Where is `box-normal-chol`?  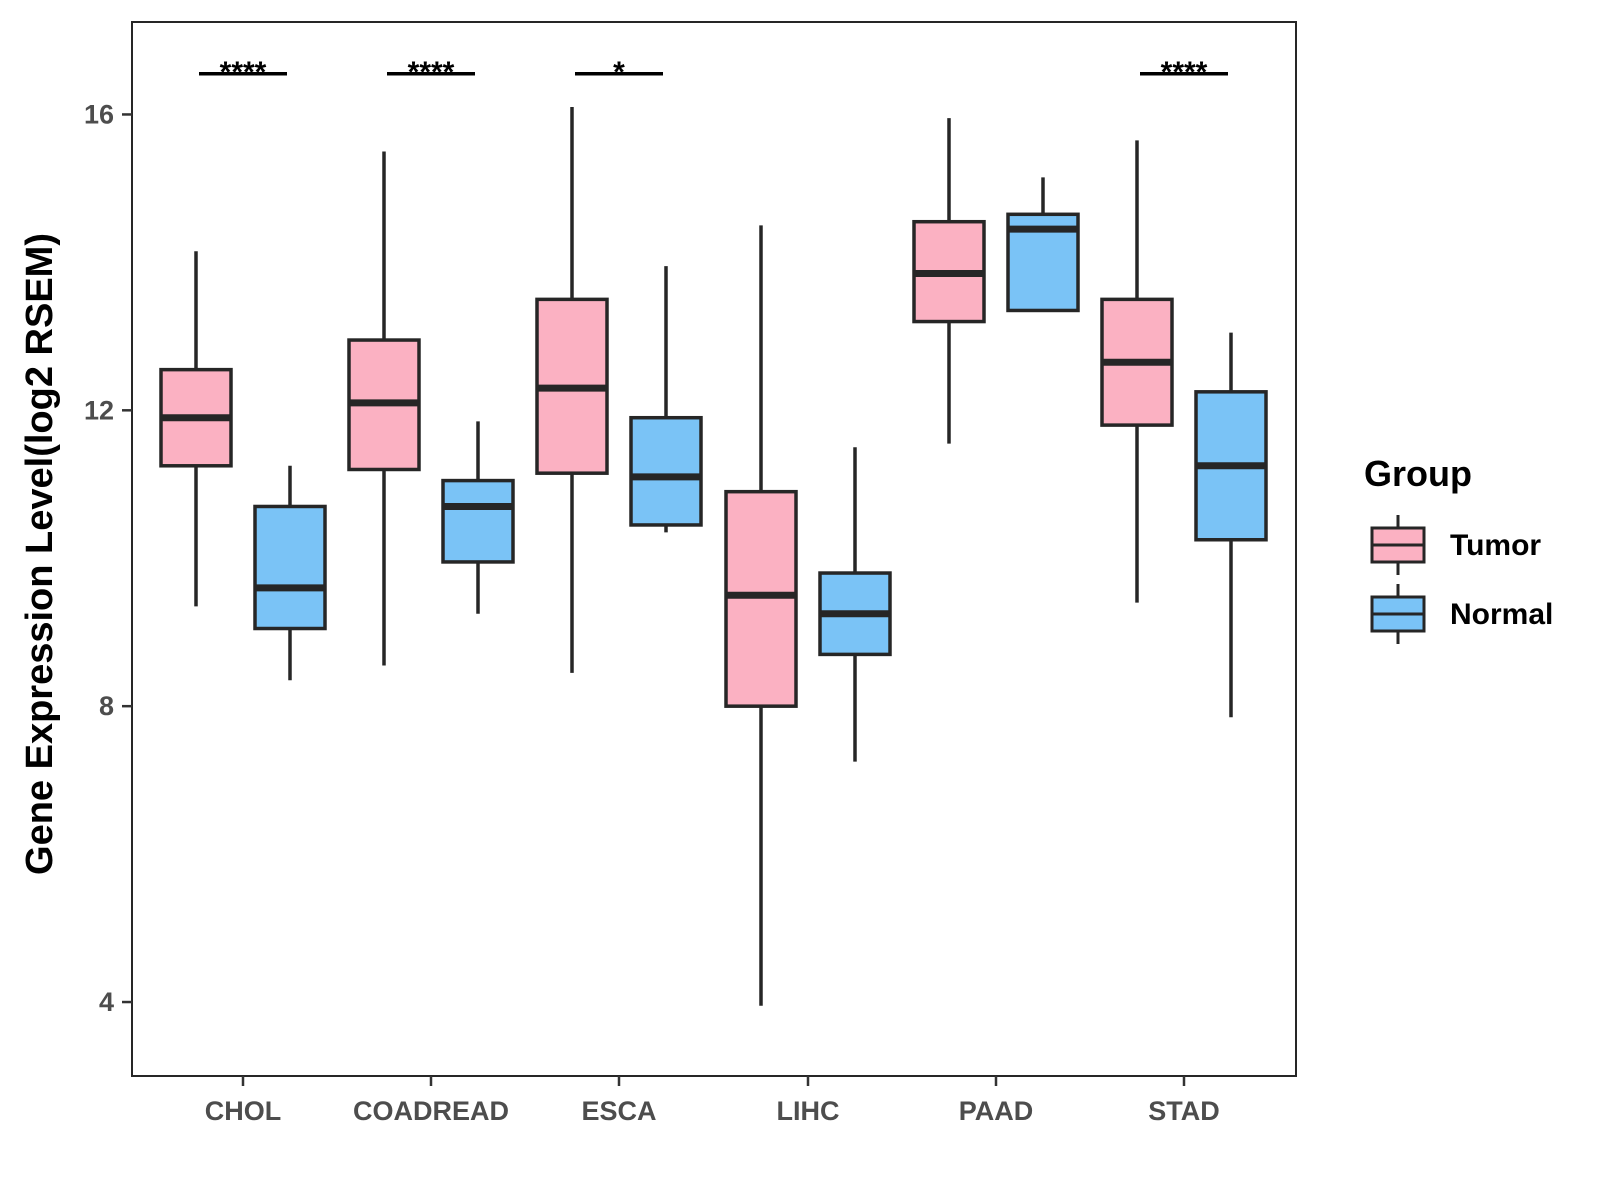 box-normal-chol is located at coordinates (290, 567).